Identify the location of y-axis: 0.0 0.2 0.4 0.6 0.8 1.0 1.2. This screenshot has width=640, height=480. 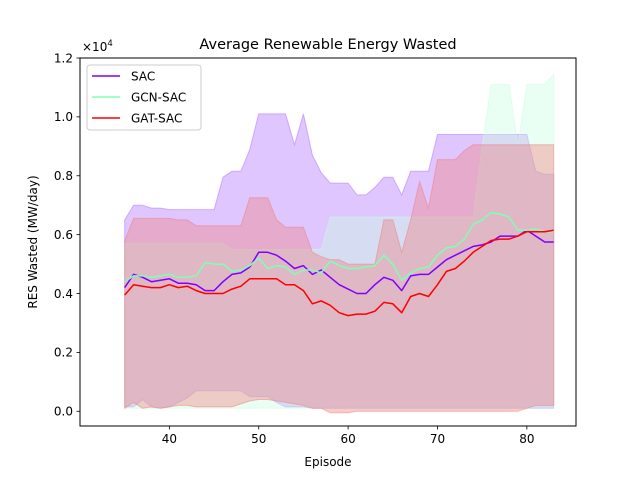
(67, 235).